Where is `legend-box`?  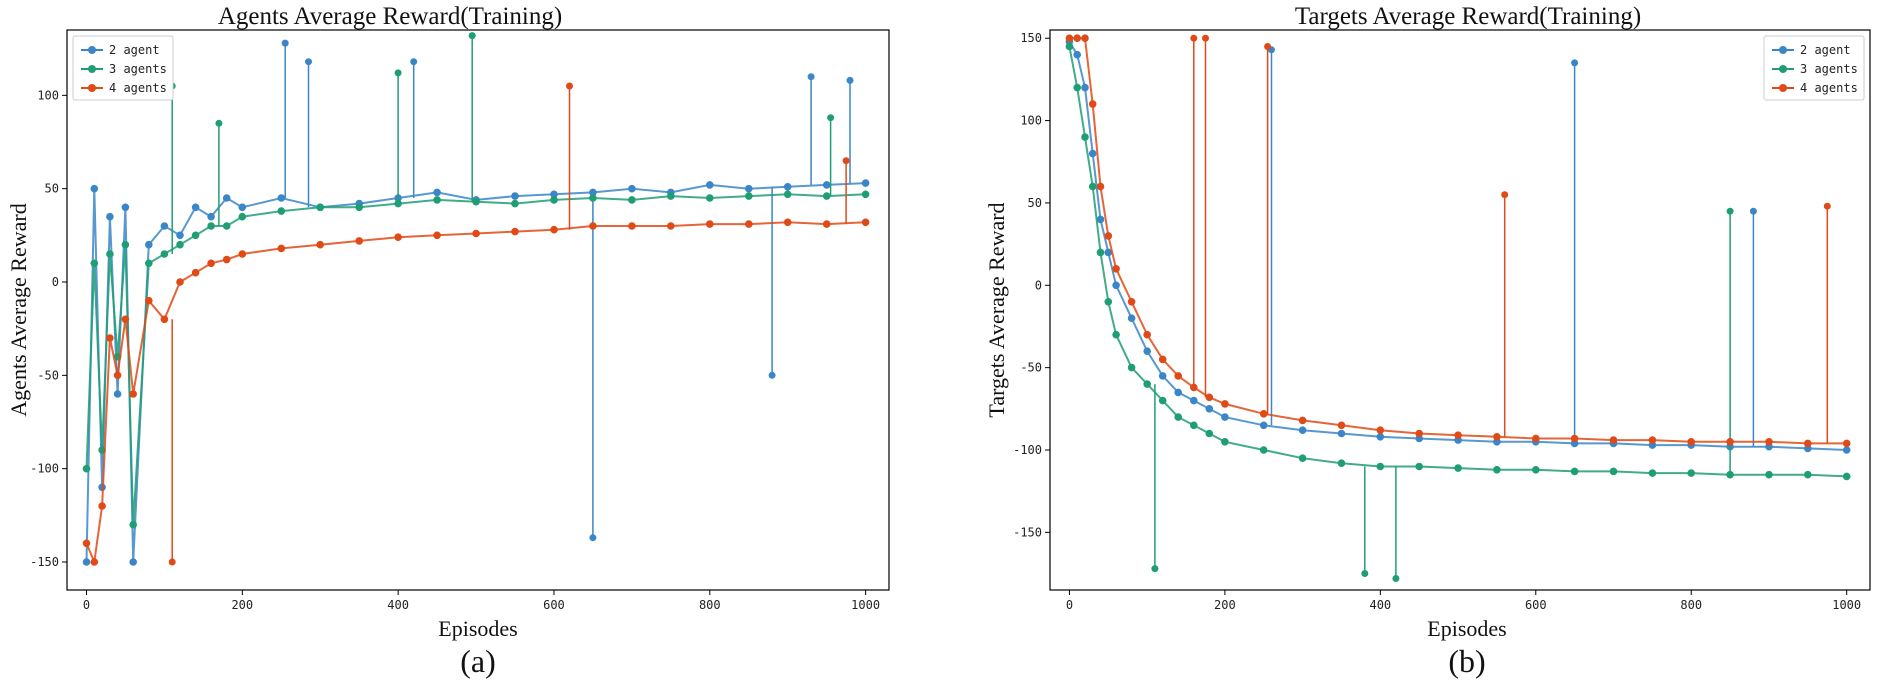 legend-box is located at coordinates (1814, 68).